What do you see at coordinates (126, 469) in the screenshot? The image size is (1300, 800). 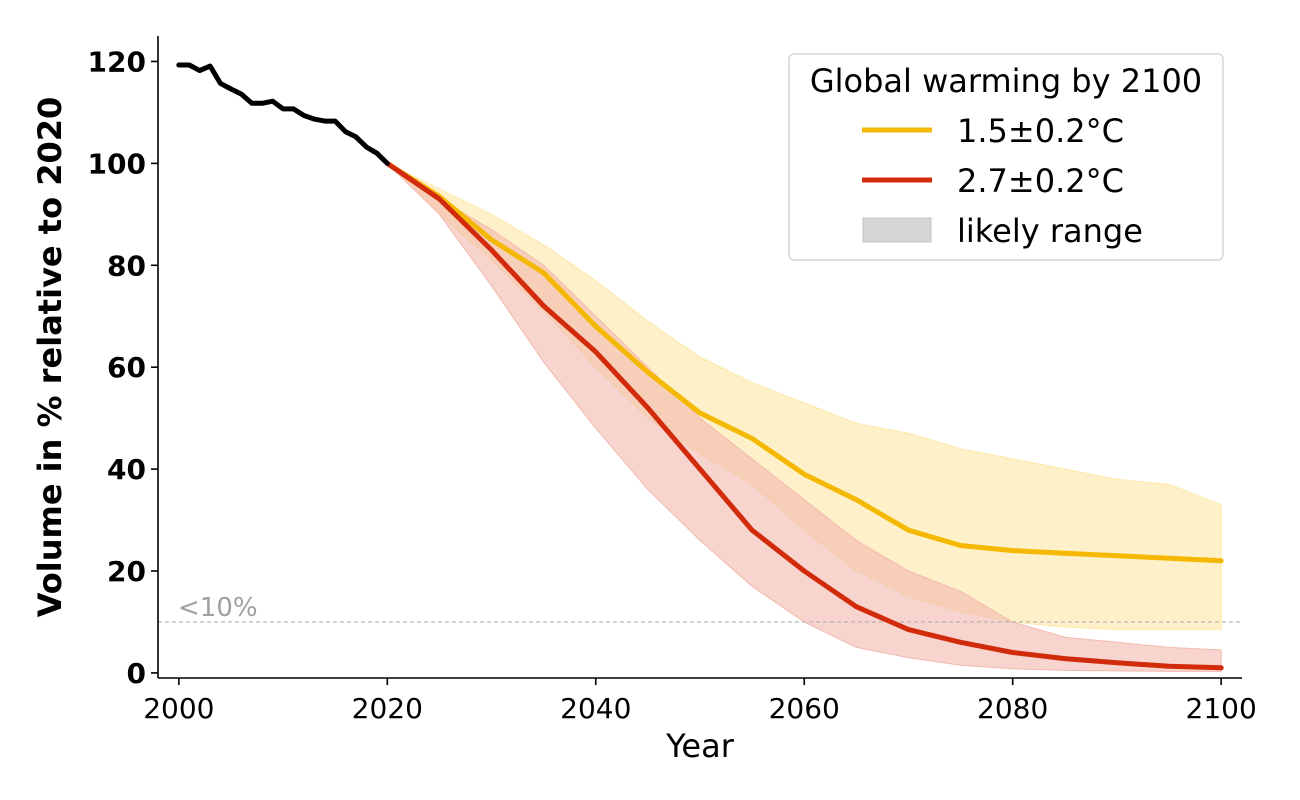 I see `y-tick-label-40: 40` at bounding box center [126, 469].